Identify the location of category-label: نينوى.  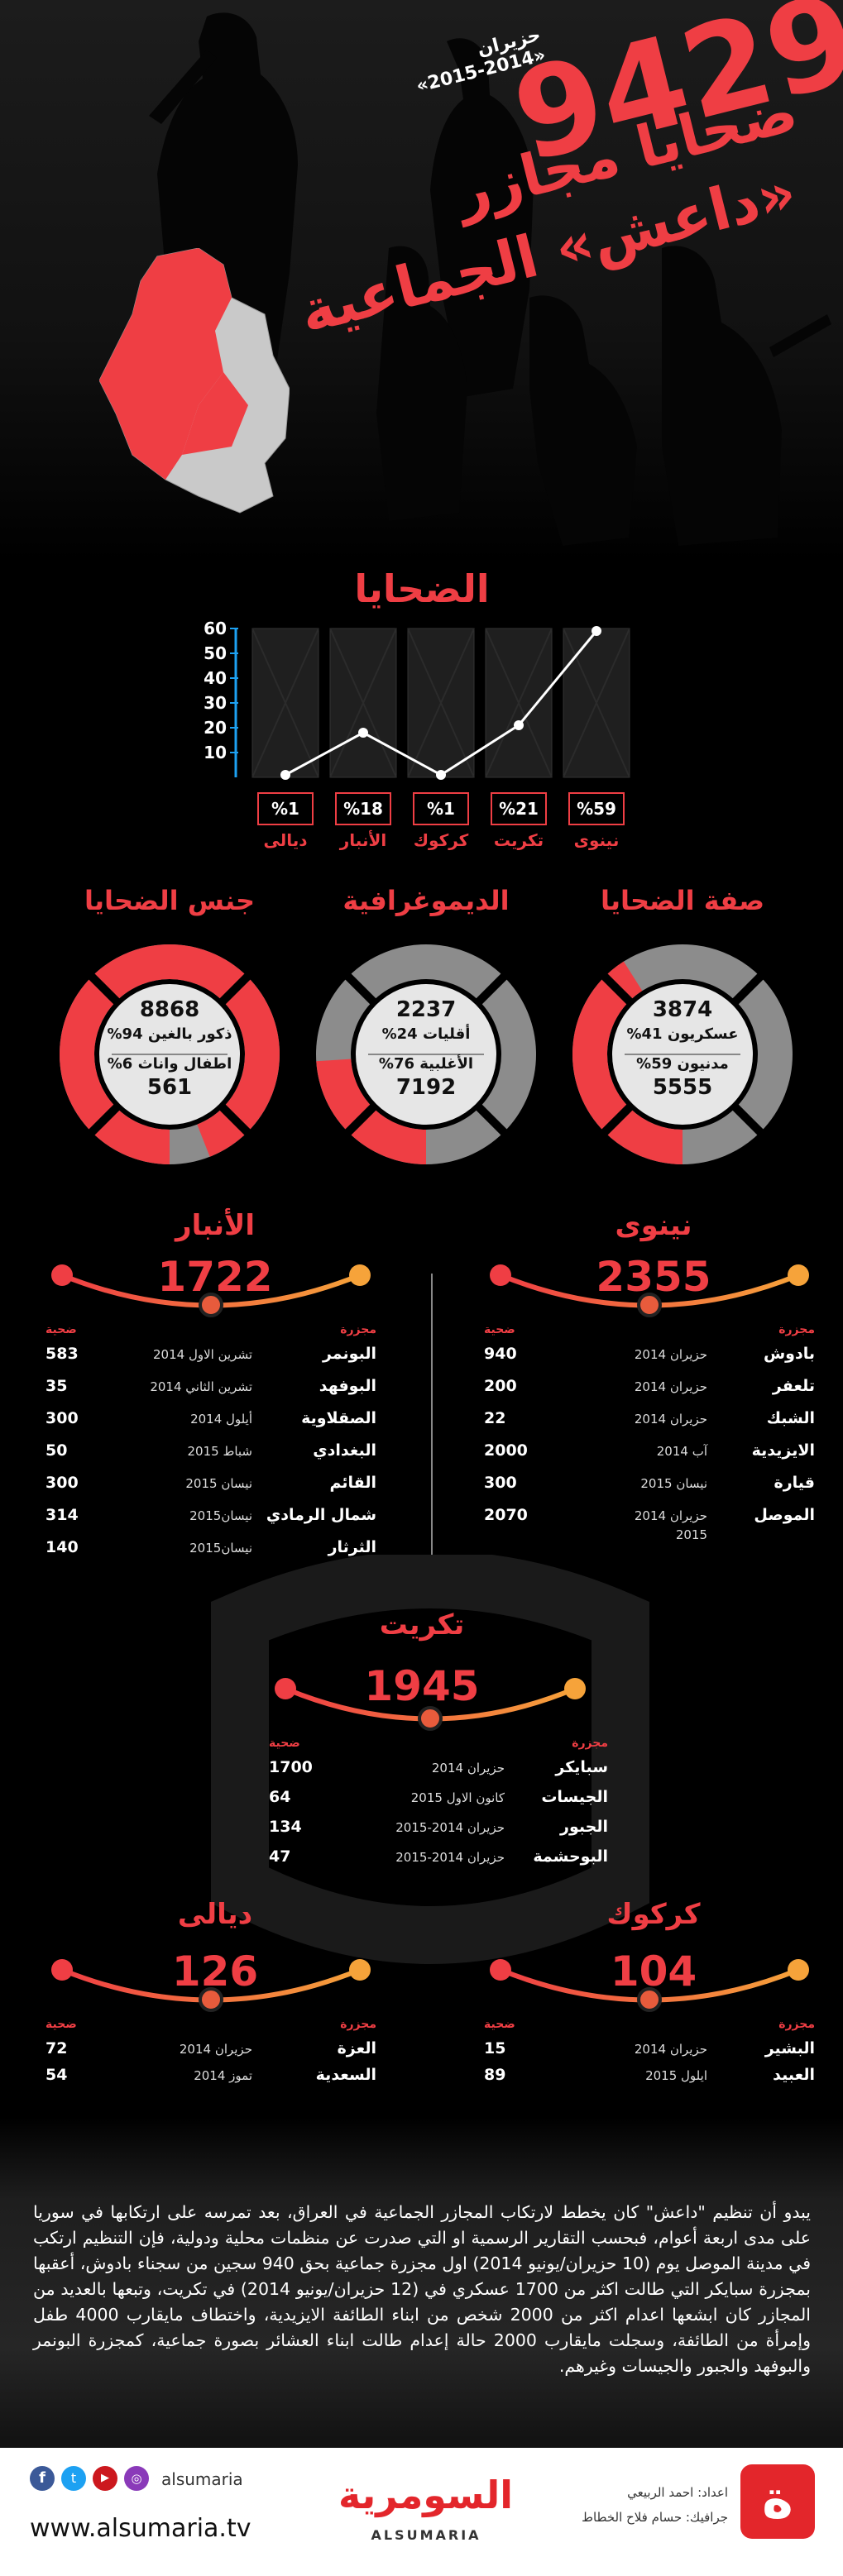
(596, 840).